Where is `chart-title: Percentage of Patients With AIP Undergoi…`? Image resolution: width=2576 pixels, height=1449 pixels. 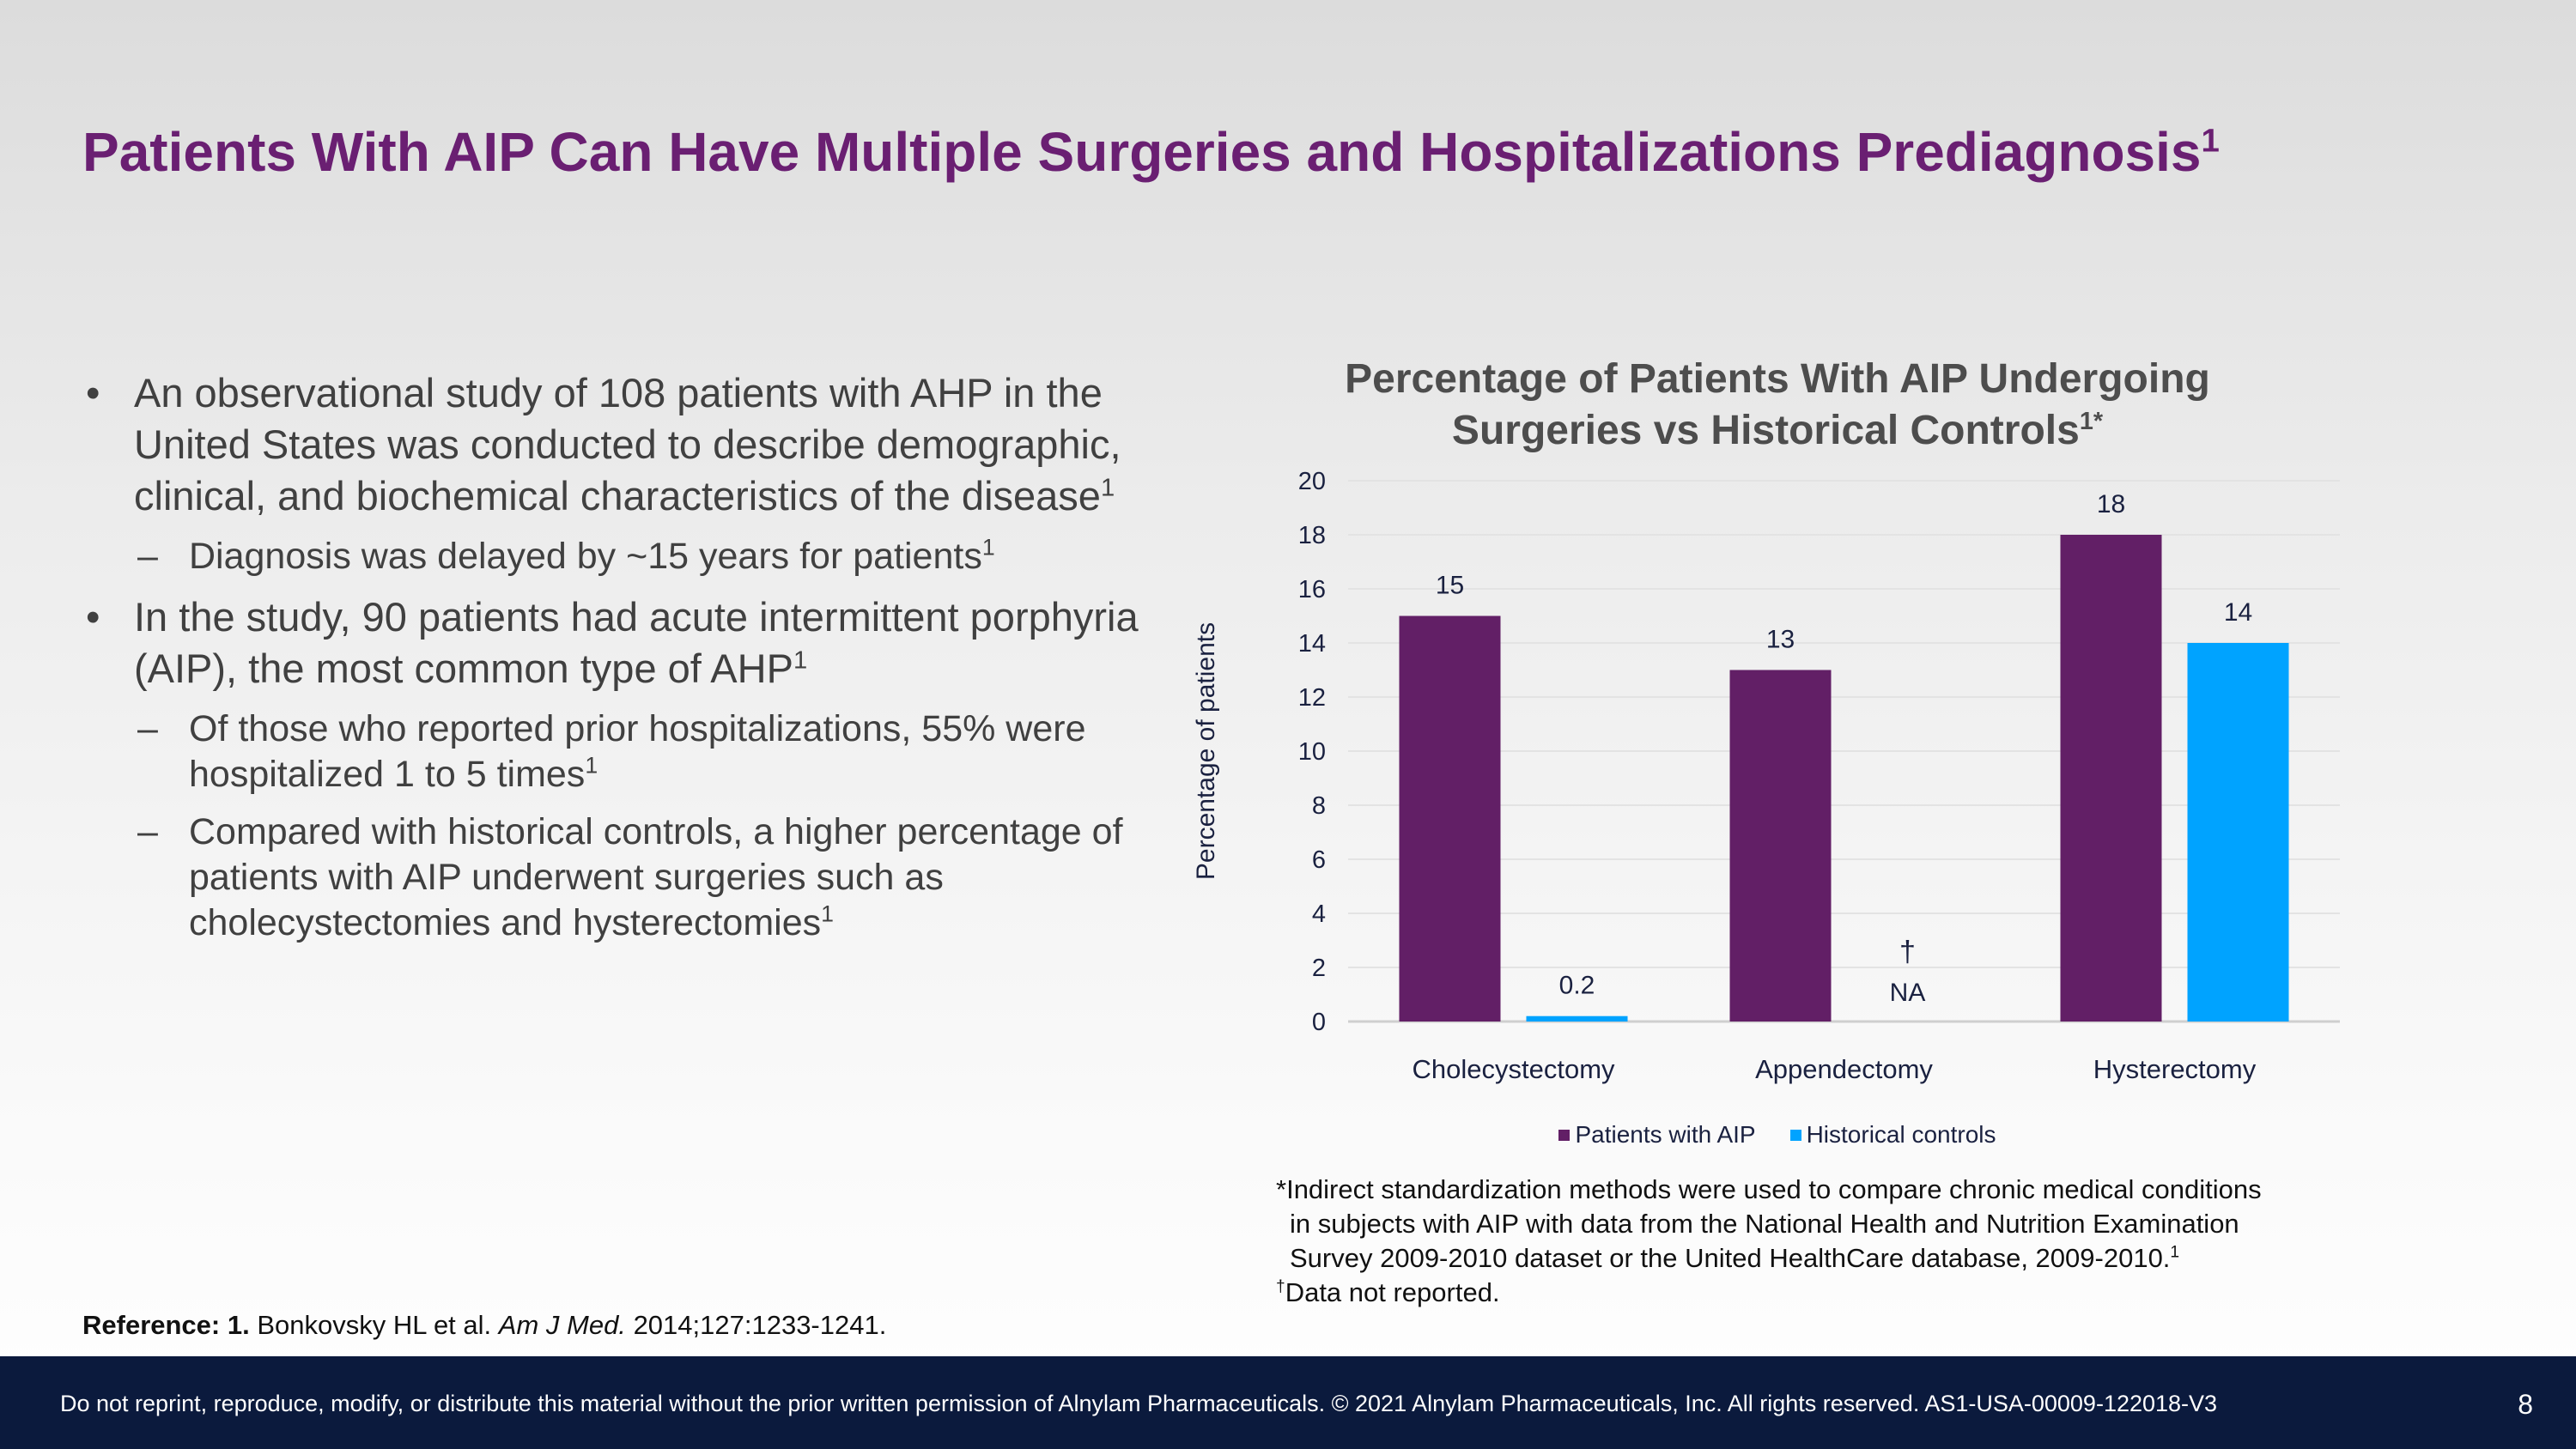
chart-title: Percentage of Patients With AIP Undergoi… is located at coordinates (1777, 404).